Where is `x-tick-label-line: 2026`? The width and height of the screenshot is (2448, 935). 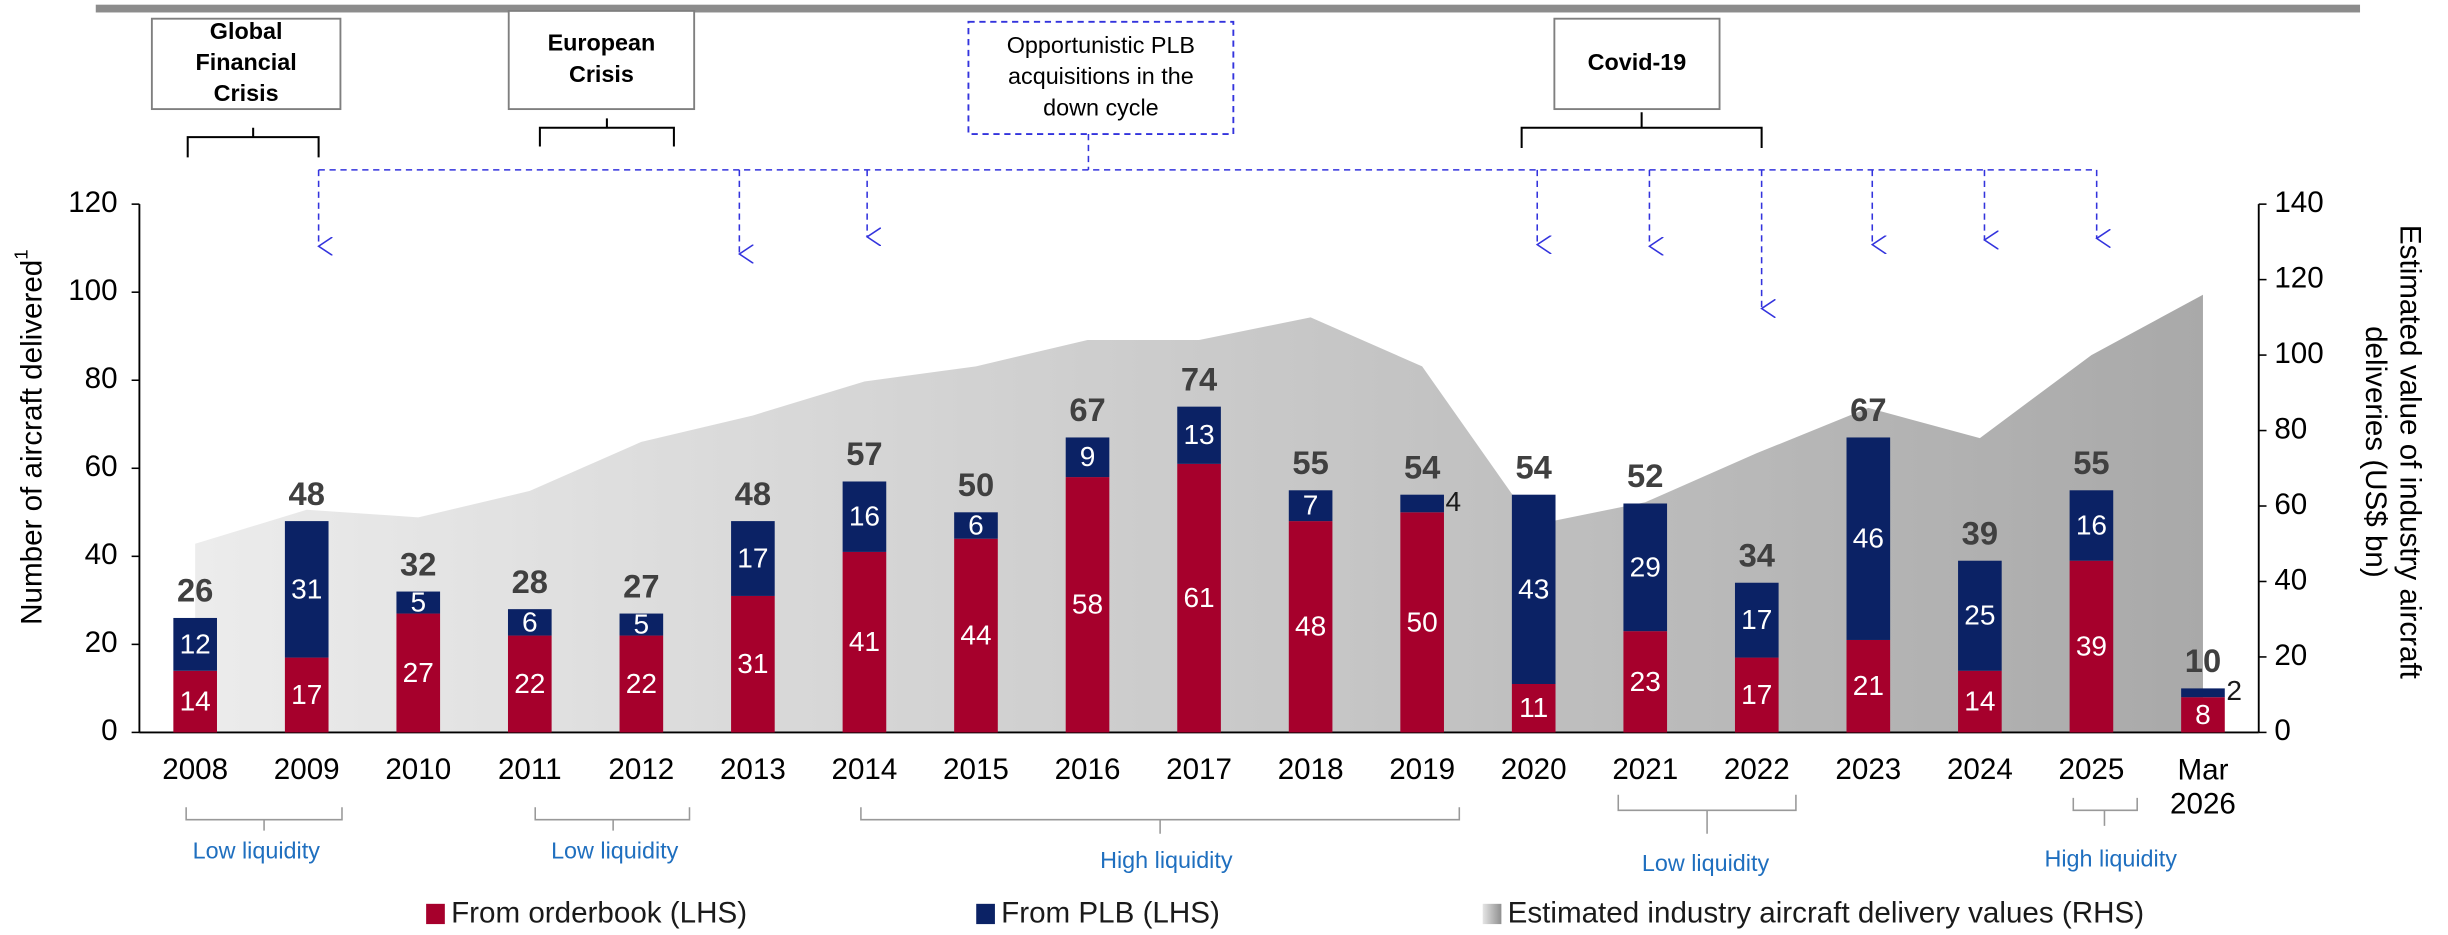
x-tick-label-line: 2026 is located at coordinates (2203, 803).